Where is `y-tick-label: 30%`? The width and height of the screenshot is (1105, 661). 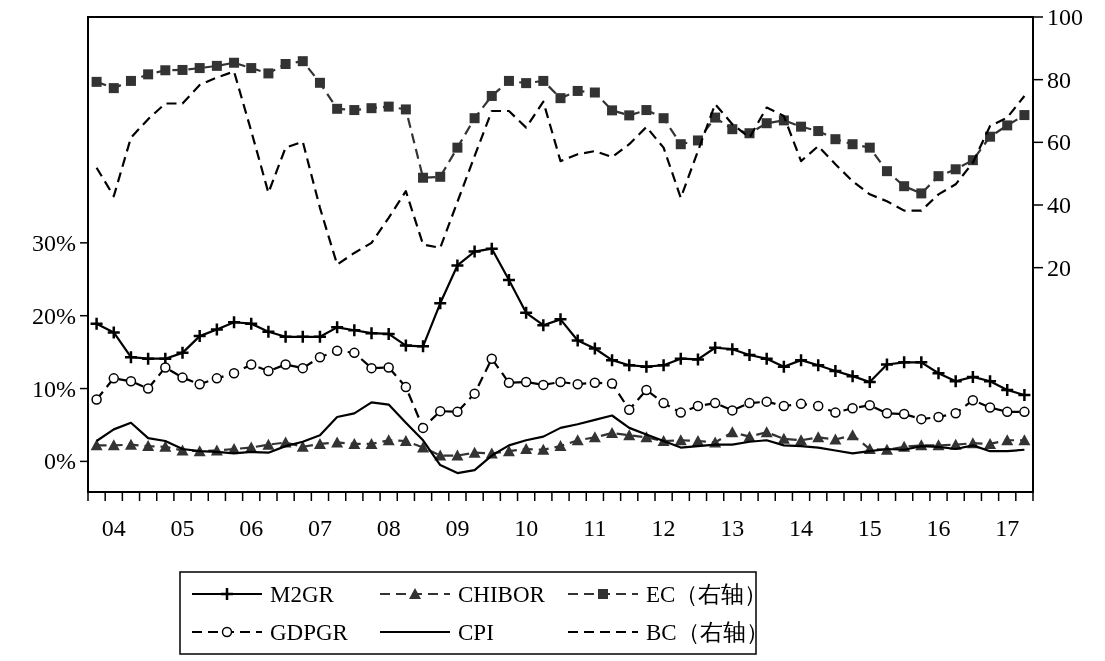
y-tick-label: 30% is located at coordinates (54, 242).